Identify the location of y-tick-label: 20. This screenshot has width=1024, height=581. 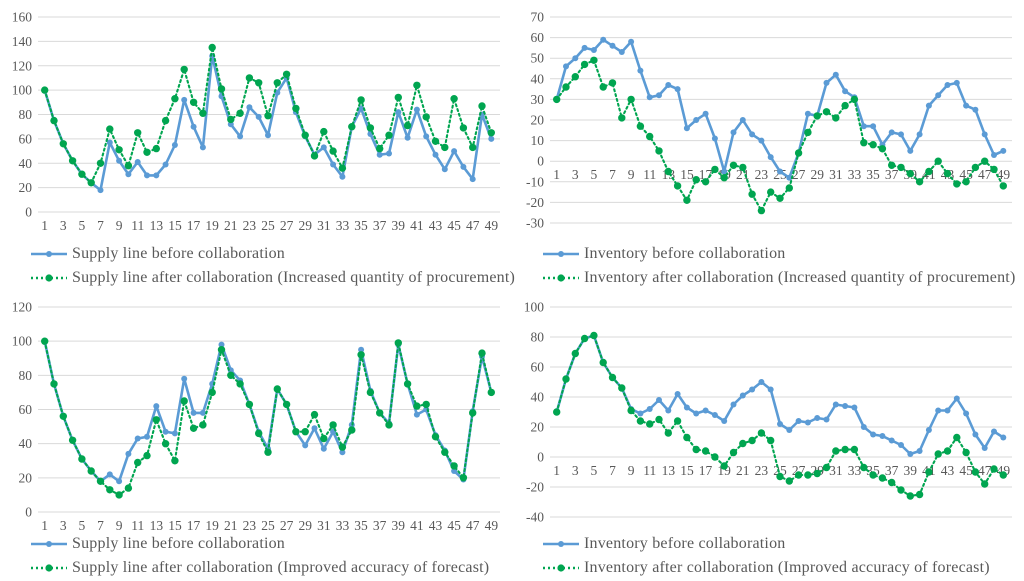
(538, 427).